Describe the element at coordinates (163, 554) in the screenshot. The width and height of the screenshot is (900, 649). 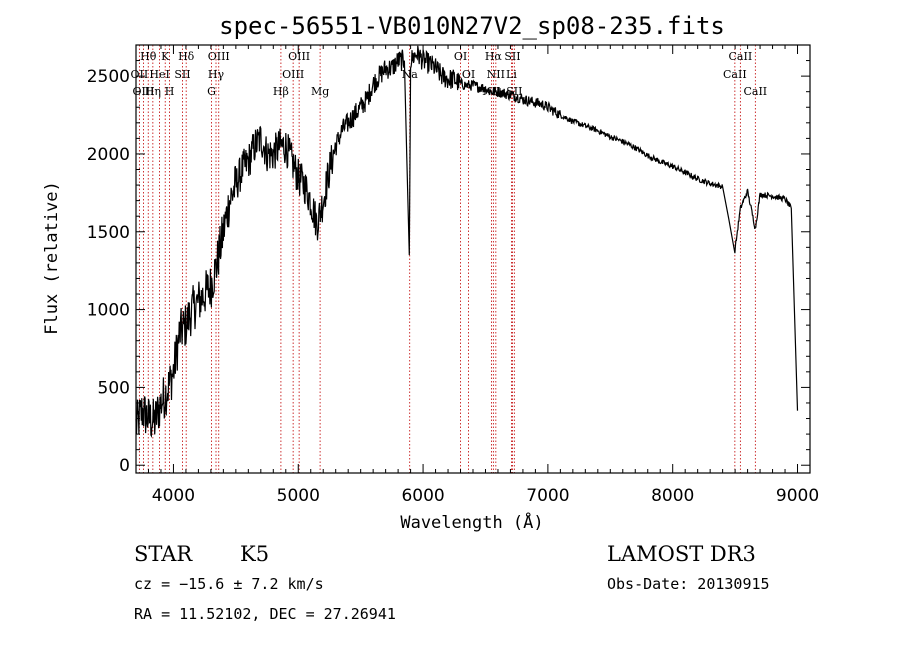
I see `object-class: STAR` at that location.